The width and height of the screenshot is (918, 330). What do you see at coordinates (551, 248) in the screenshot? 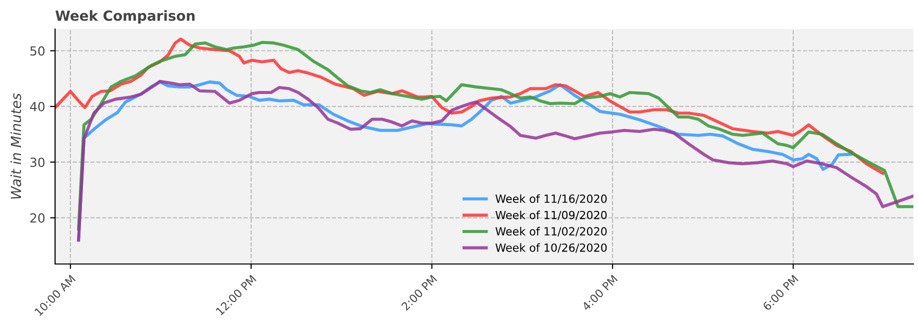
I see `legend-label: Week of 10/26/2020` at bounding box center [551, 248].